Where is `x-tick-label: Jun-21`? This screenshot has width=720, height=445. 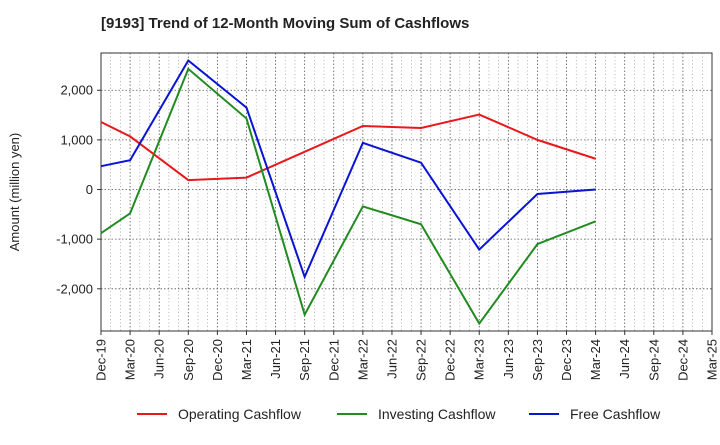 x-tick-label: Jun-21 is located at coordinates (275, 359).